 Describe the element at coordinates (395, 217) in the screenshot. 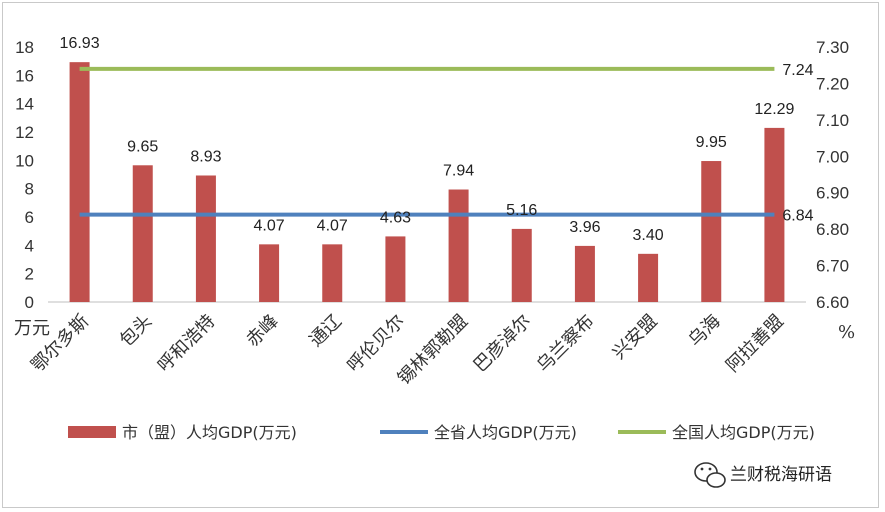

I see `bar-data-label: 4.63` at that location.